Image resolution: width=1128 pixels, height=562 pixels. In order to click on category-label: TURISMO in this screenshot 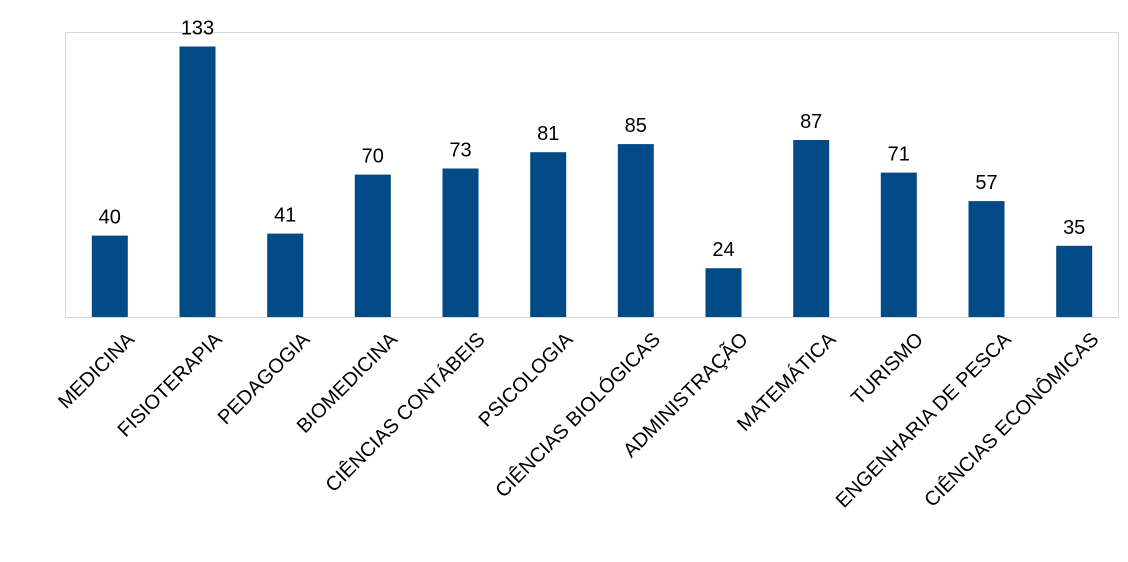, I will do `click(887, 369)`.